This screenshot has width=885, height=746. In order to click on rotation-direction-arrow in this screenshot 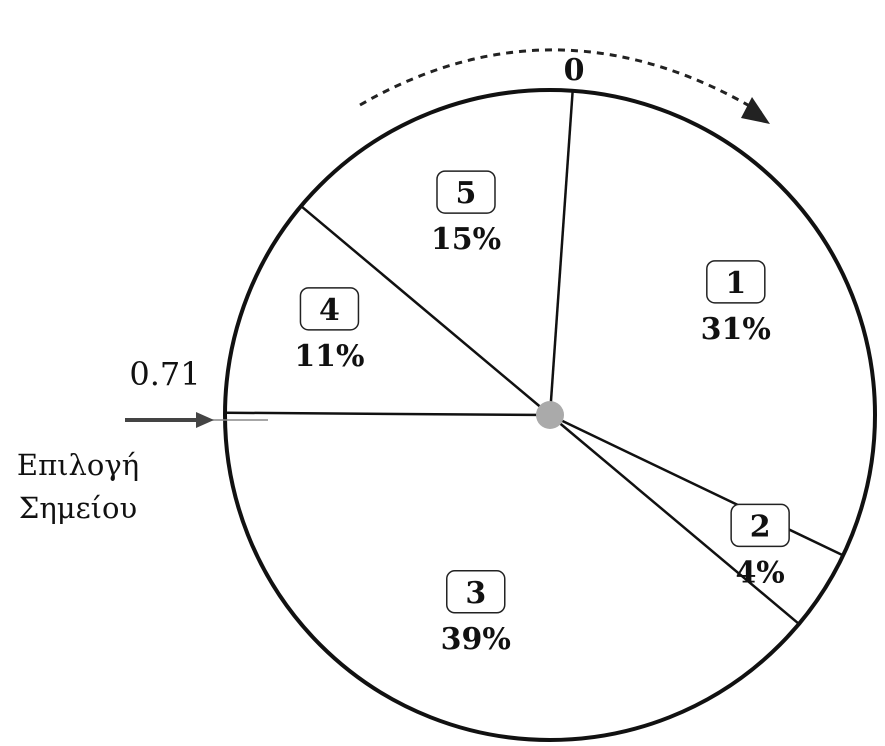, I will do `click(562, 82)`.